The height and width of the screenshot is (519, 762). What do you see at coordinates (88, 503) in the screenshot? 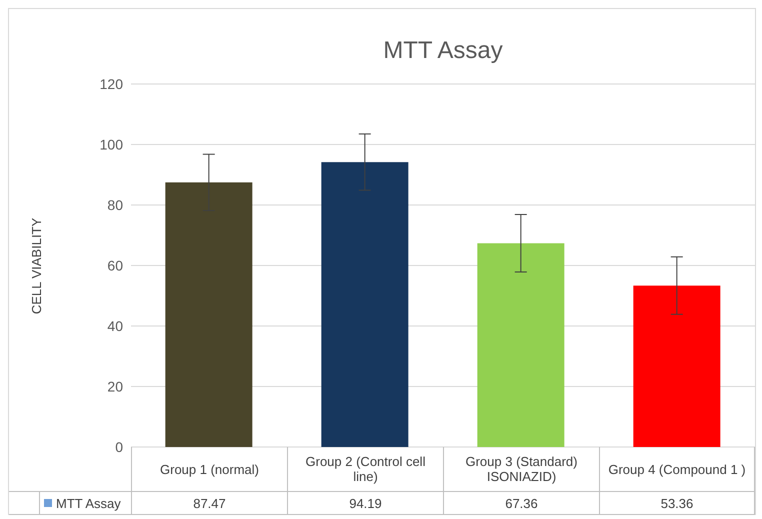
I see `text: MTT Assay` at bounding box center [88, 503].